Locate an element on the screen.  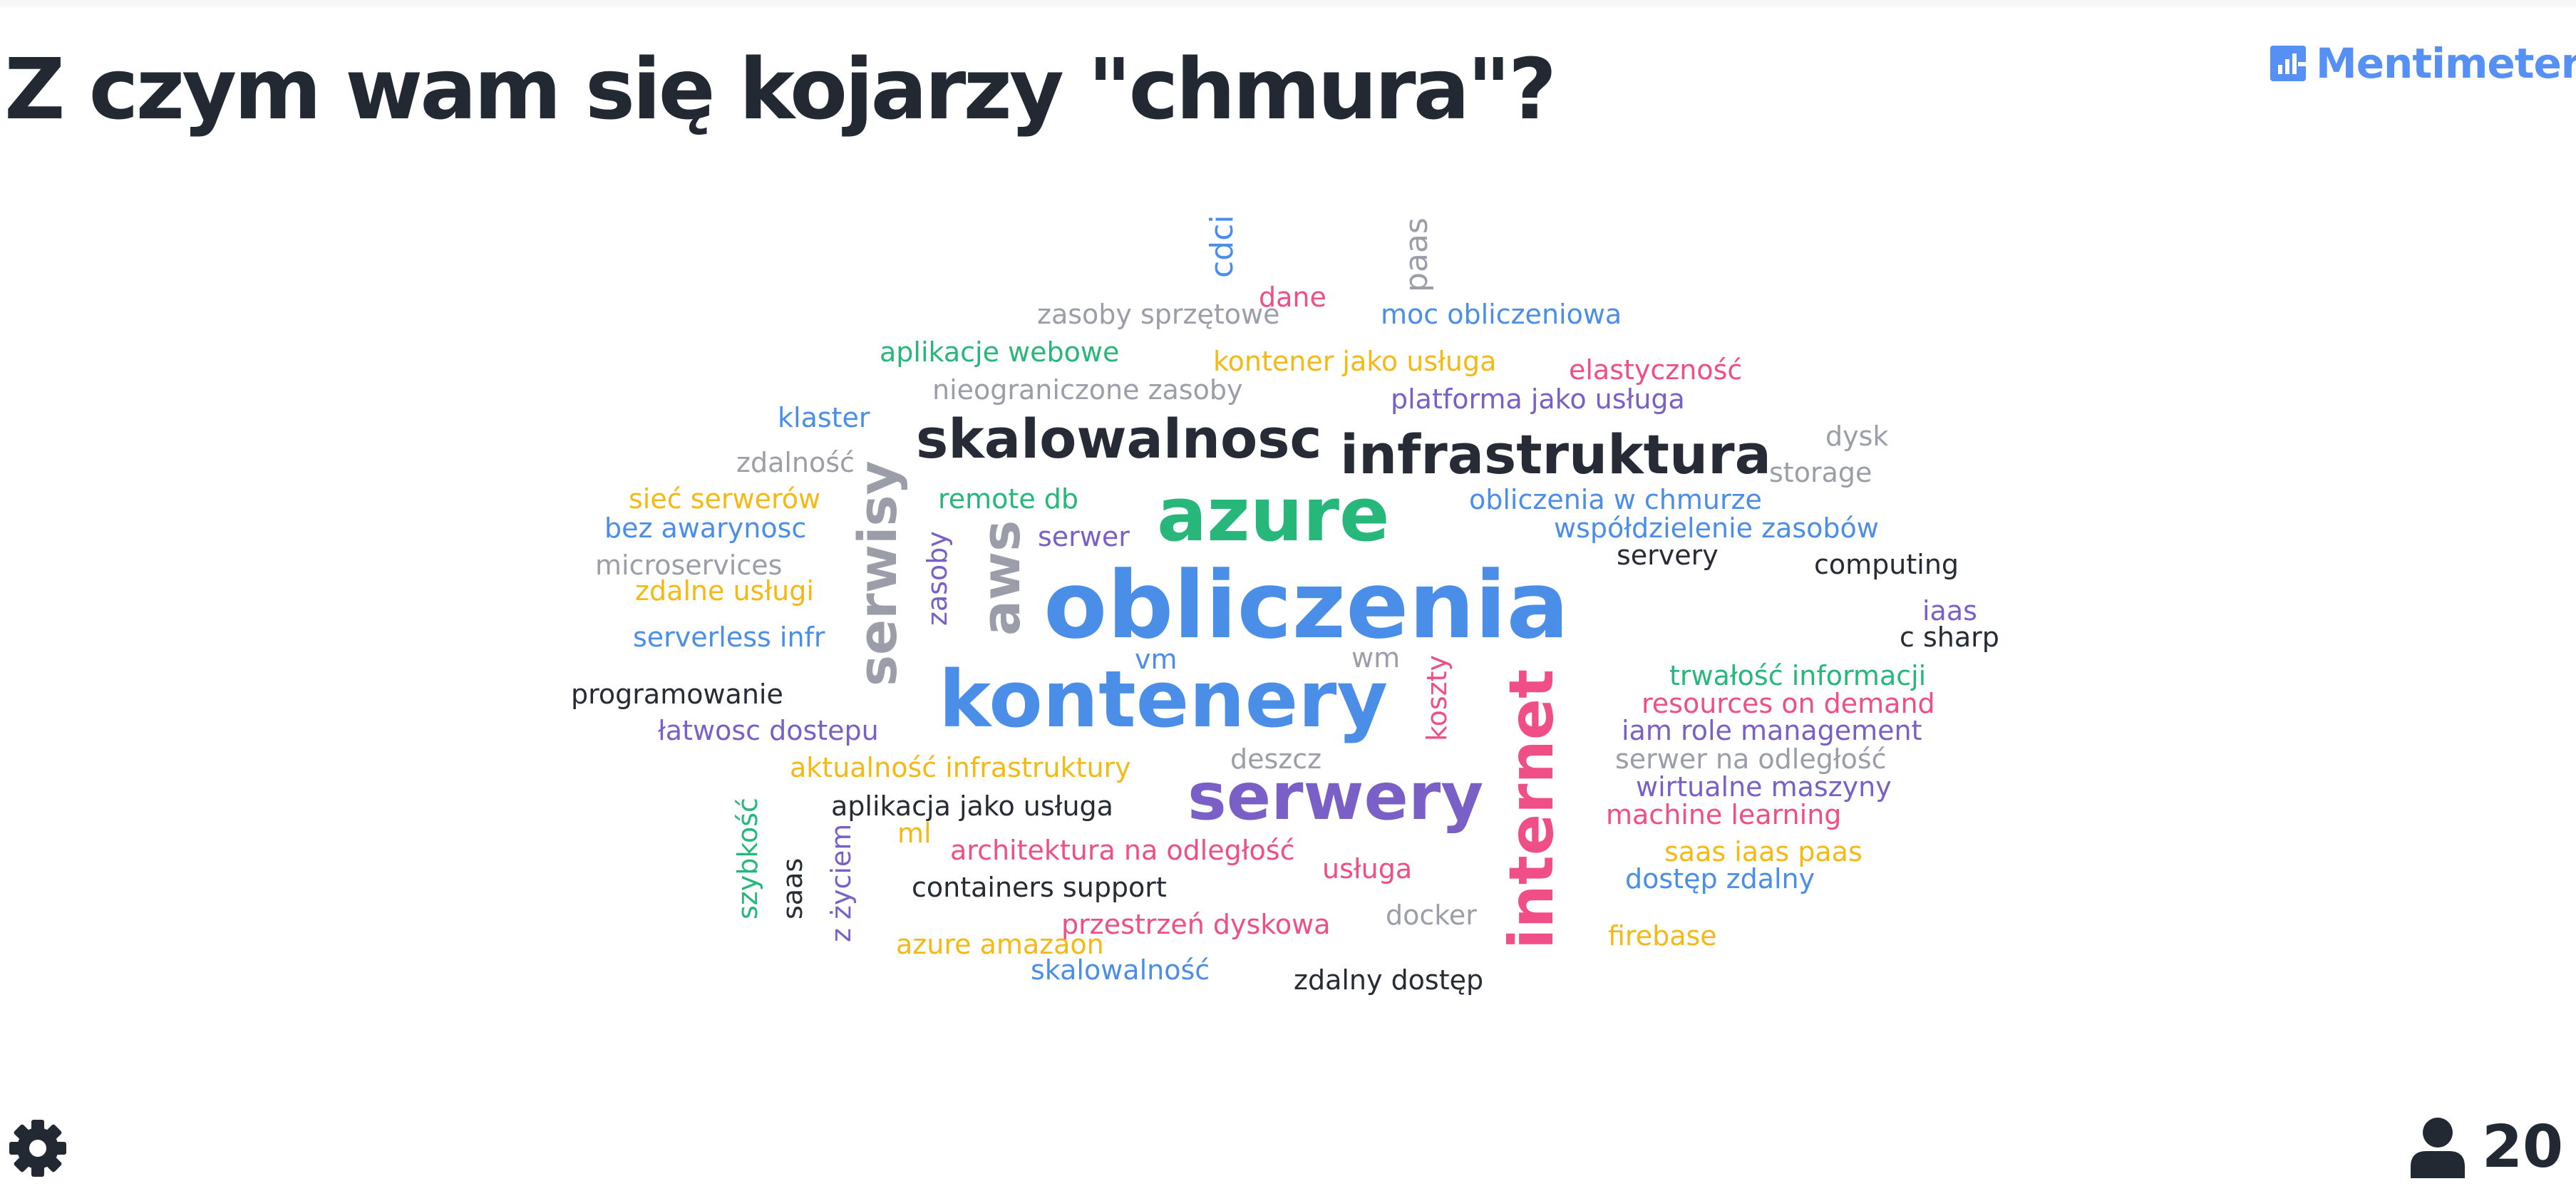
brand-name: Mentimeter is located at coordinates (2446, 63).